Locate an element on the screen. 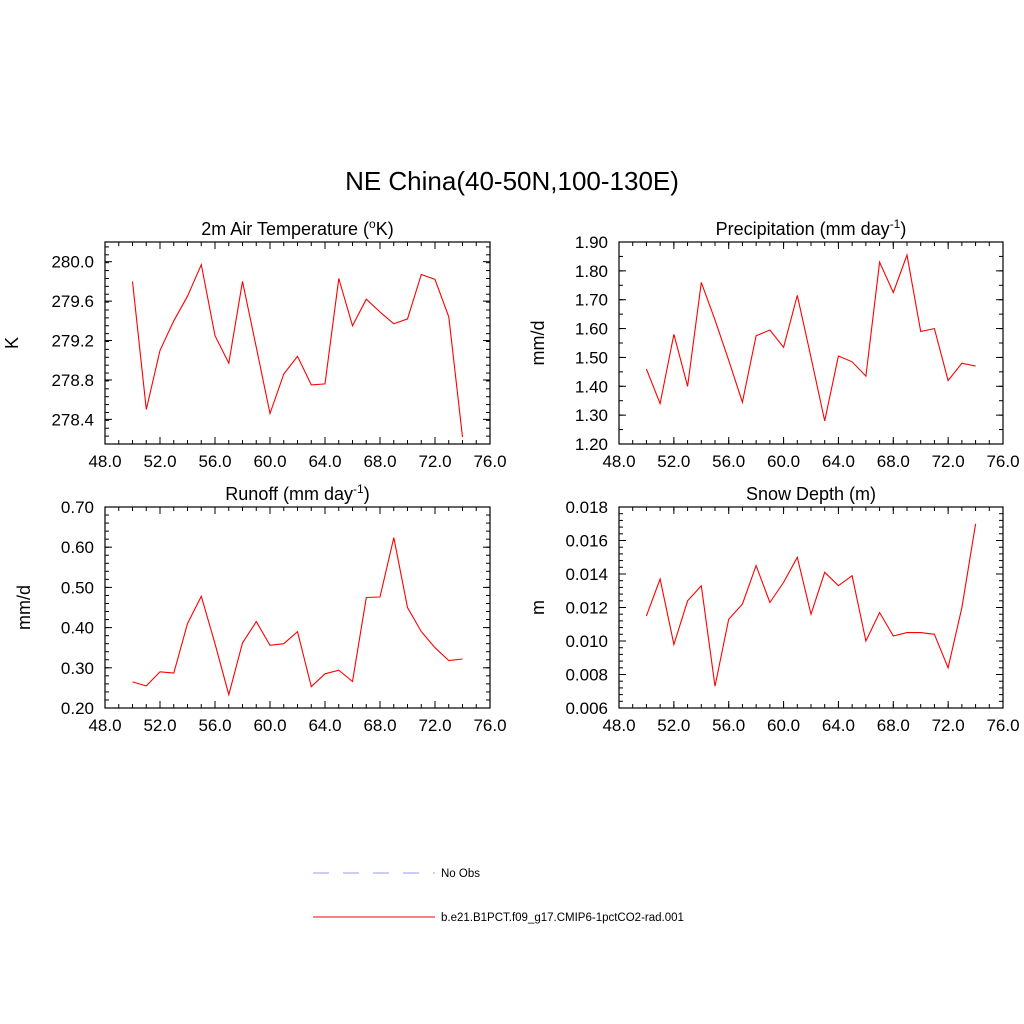 This screenshot has height=1024, width=1024. panel-title: Runoff (mm day-1) is located at coordinates (297, 493).